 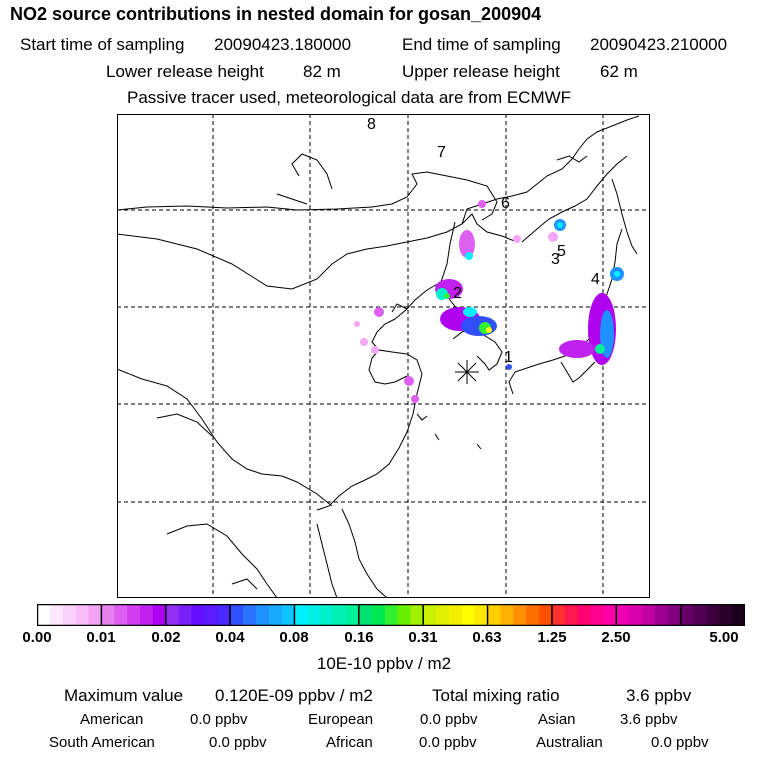 I want to click on colorbar-tick-9: 2.50, so click(x=616, y=637).